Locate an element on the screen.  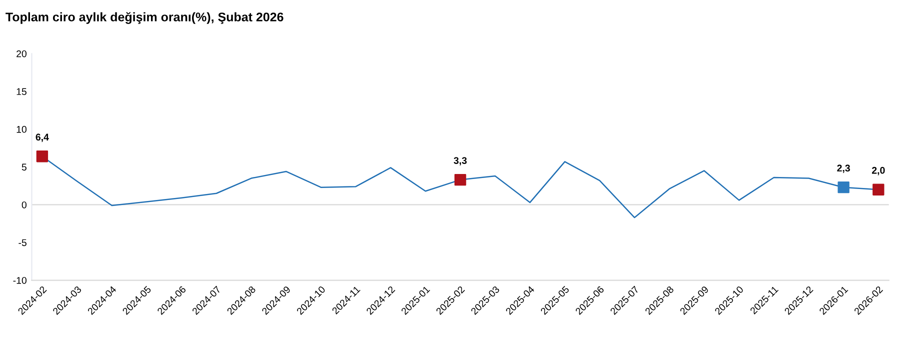
data-label: 2,3 is located at coordinates (843, 168).